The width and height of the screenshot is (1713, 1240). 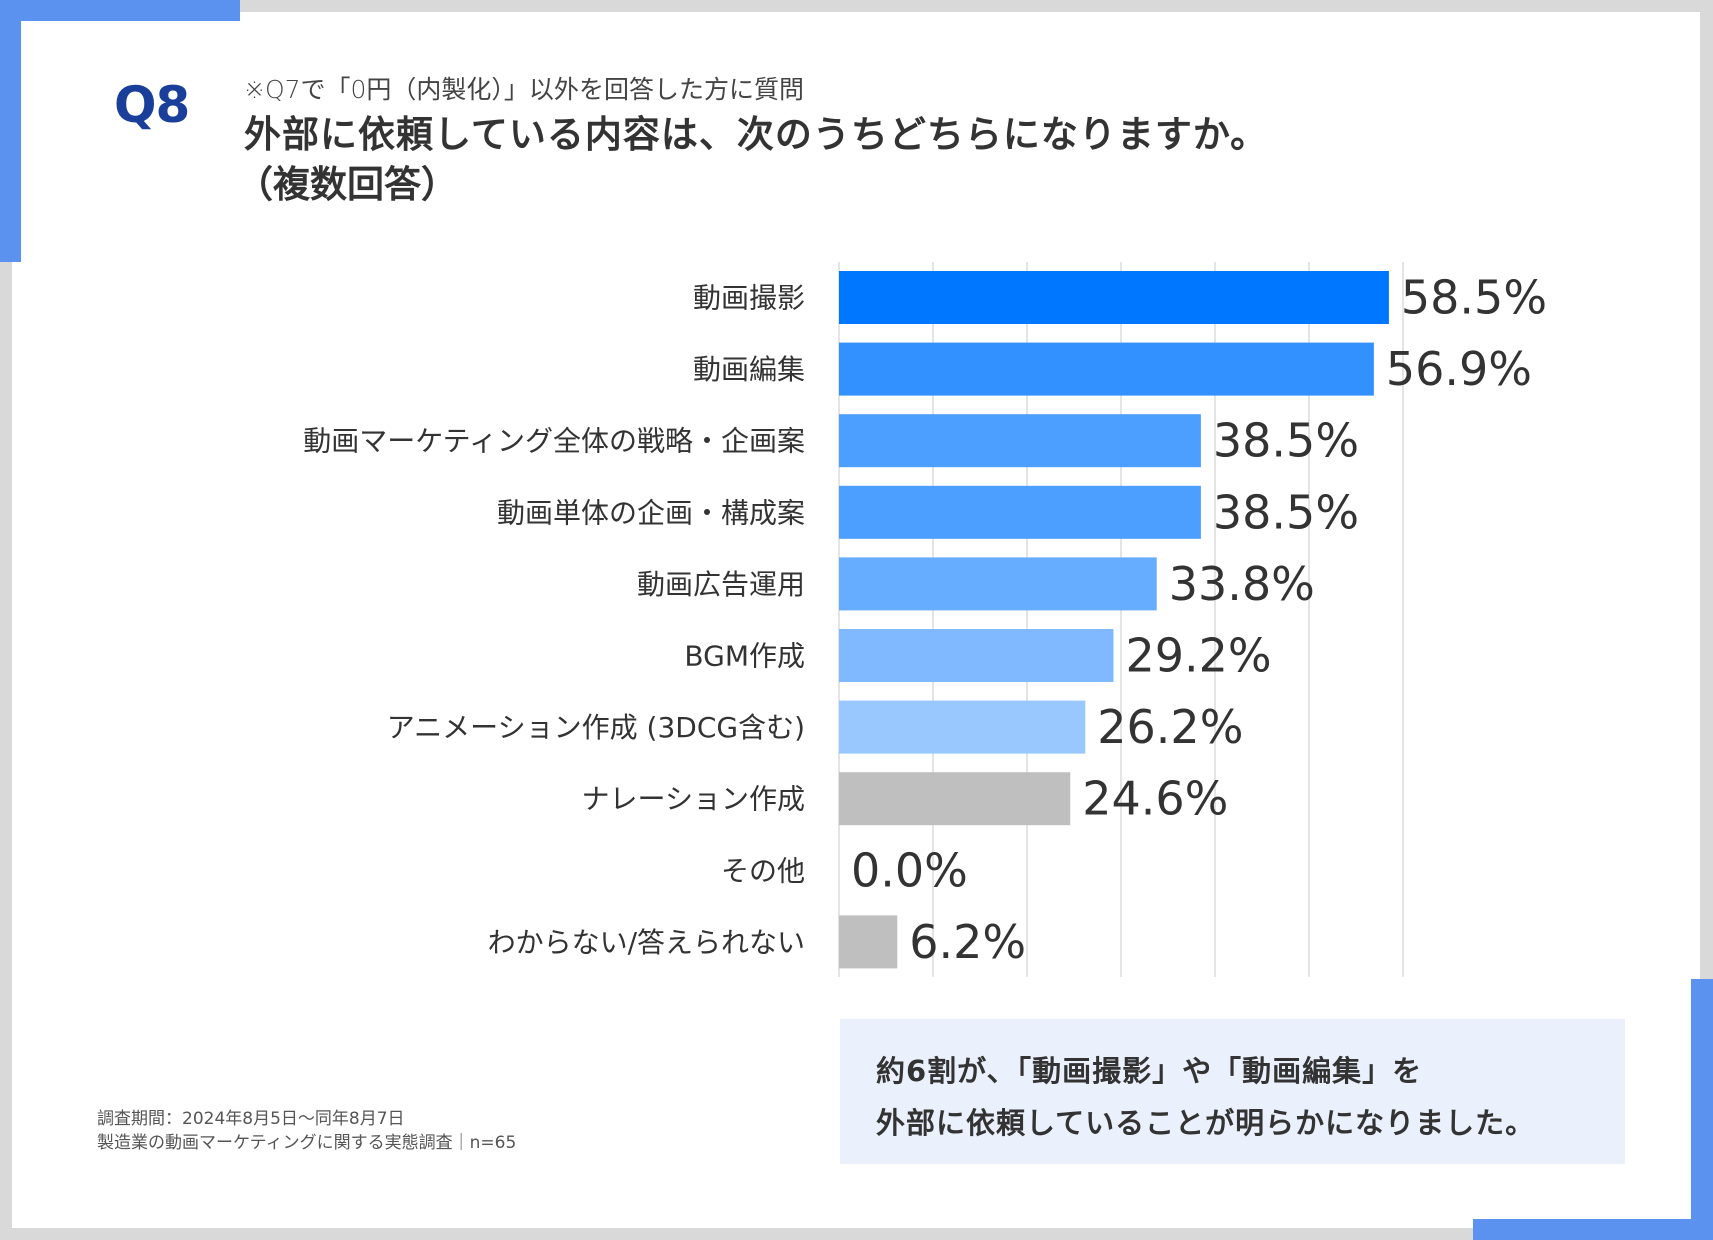 I want to click on summary-line-1: 約6割が、「動画撮影」や「動画編集」を, so click(x=1149, y=1071).